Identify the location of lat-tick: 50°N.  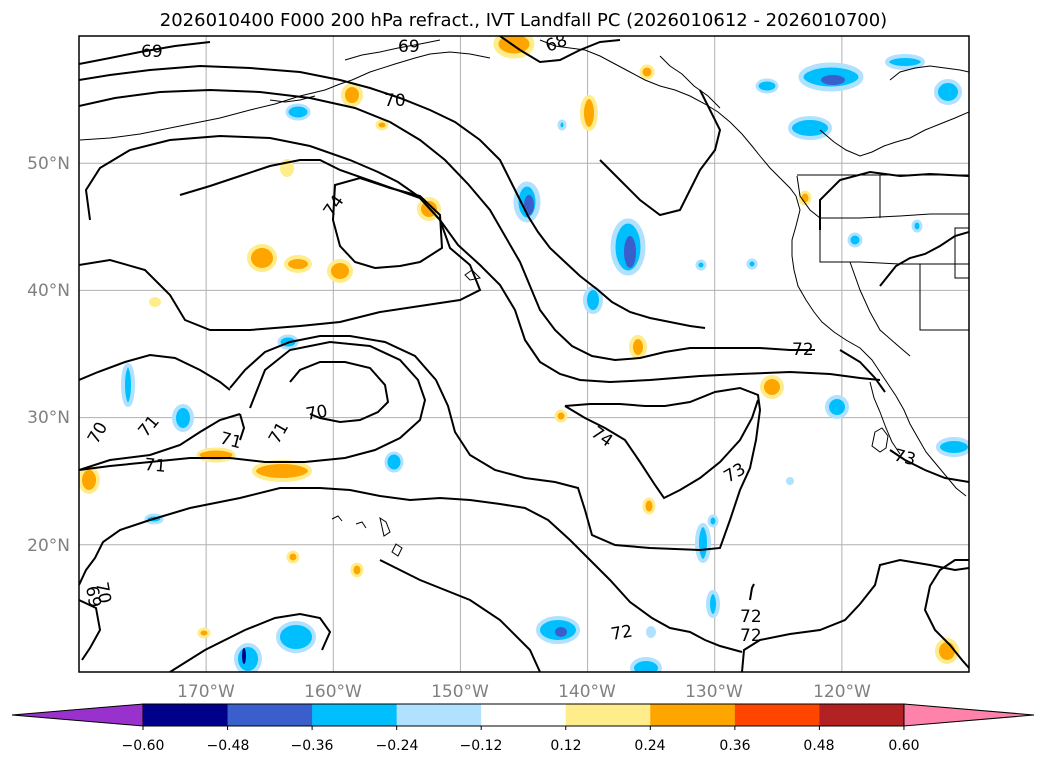
(48, 164).